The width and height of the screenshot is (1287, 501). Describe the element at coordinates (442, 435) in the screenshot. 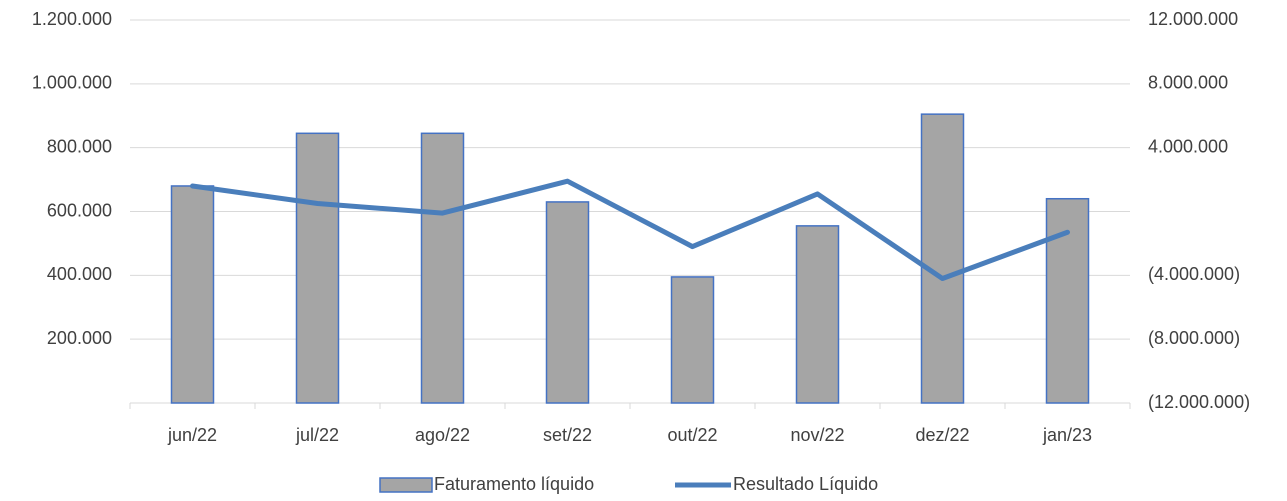

I see `x-tick-label: ago/22` at that location.